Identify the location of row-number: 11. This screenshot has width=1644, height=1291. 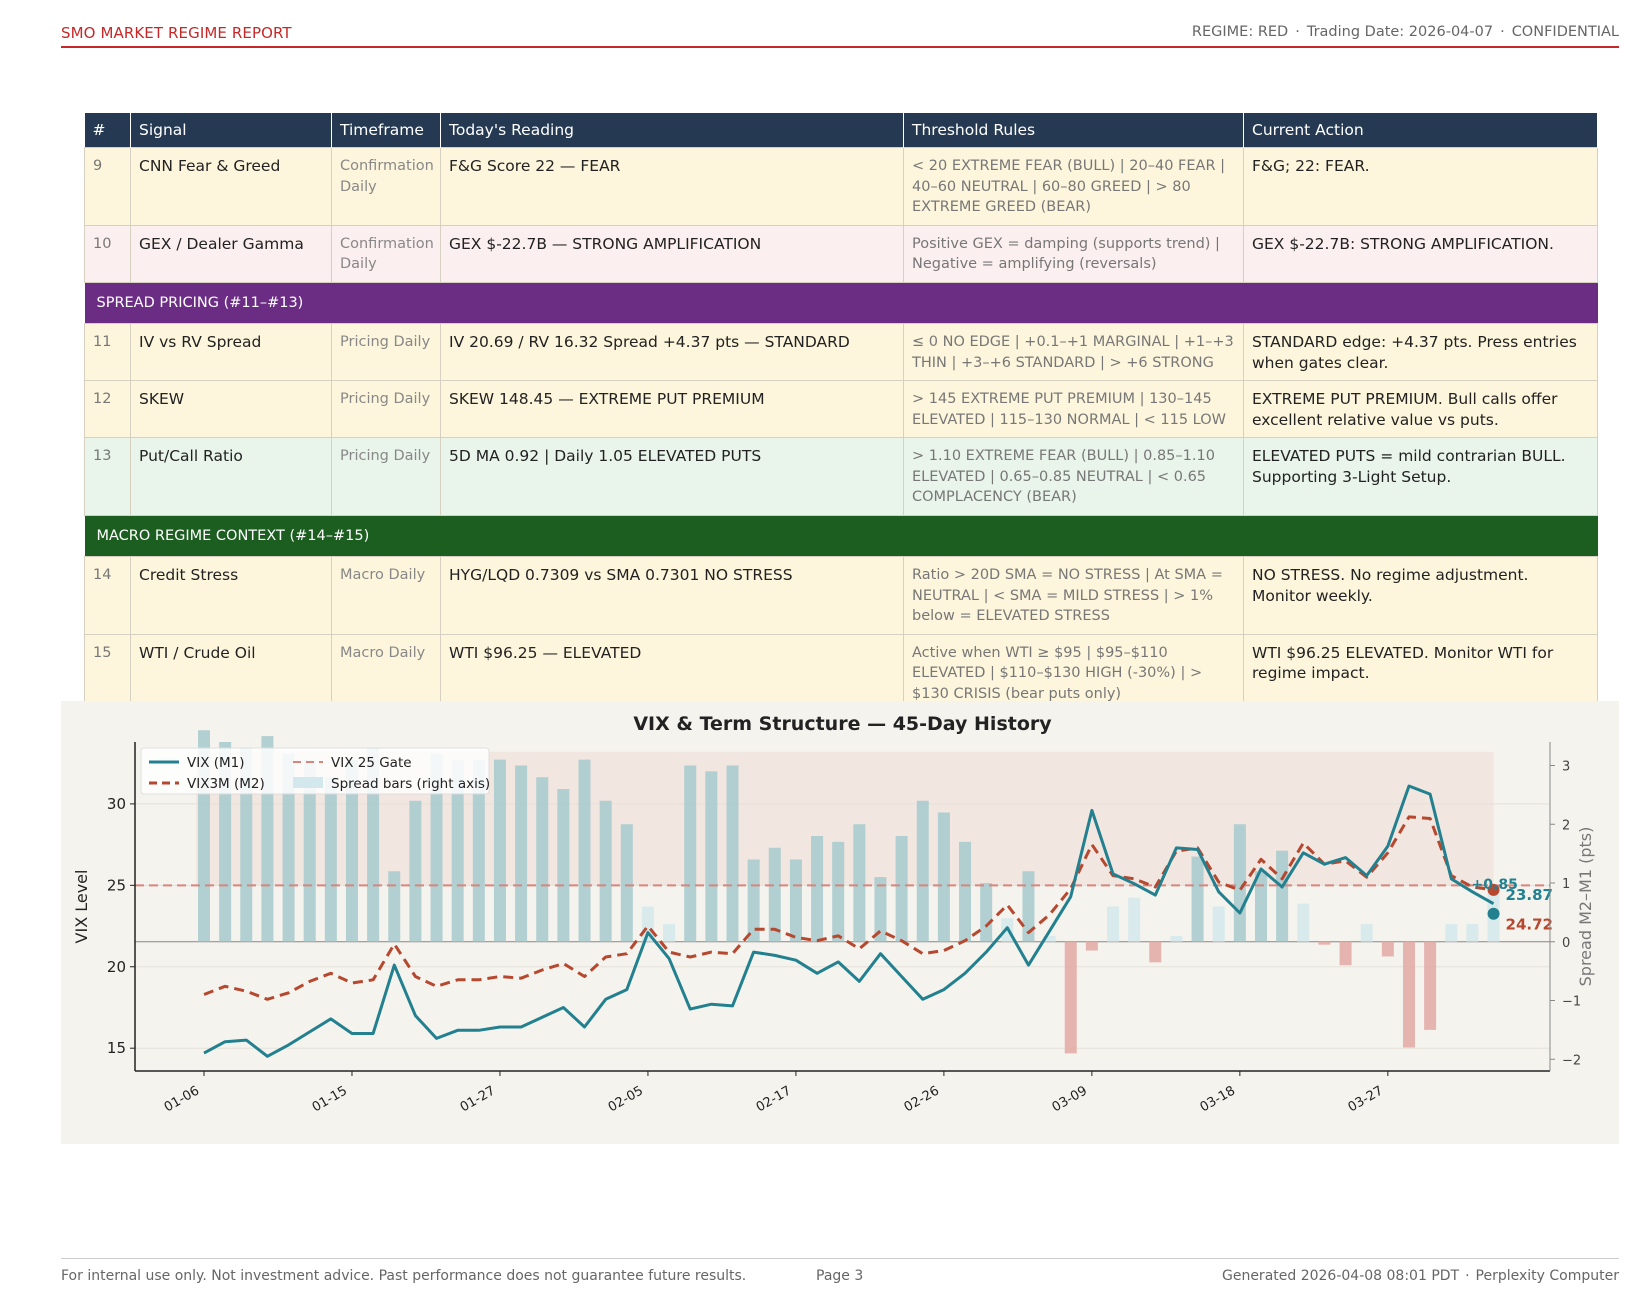
(107, 352).